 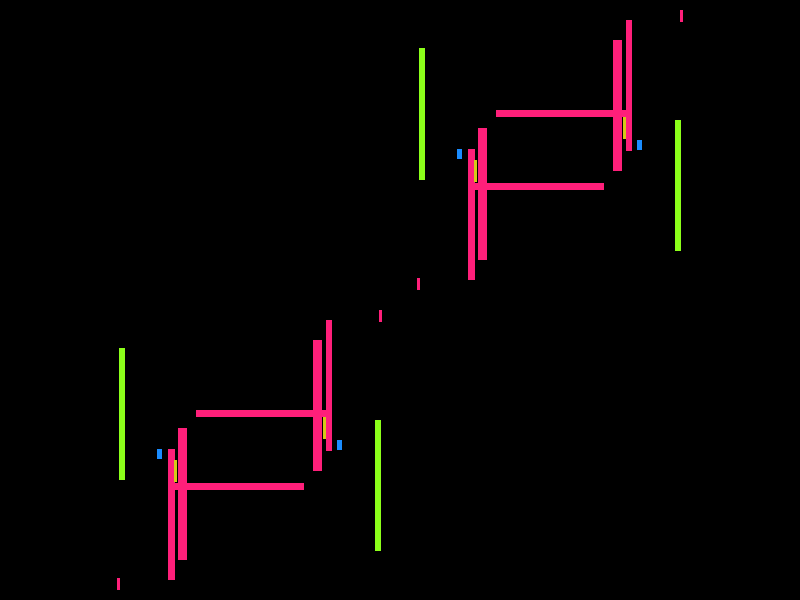 What do you see at coordinates (249, 455) in the screenshot?
I see `structure-lower-left` at bounding box center [249, 455].